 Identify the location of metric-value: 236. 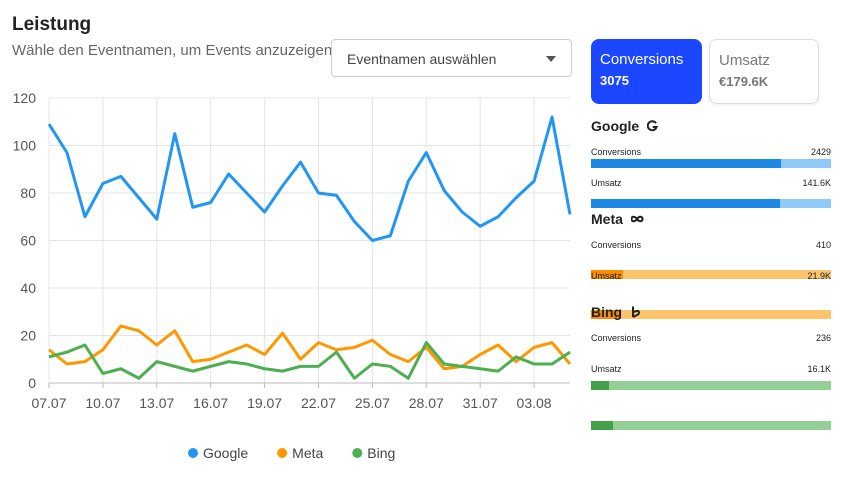
(823, 338).